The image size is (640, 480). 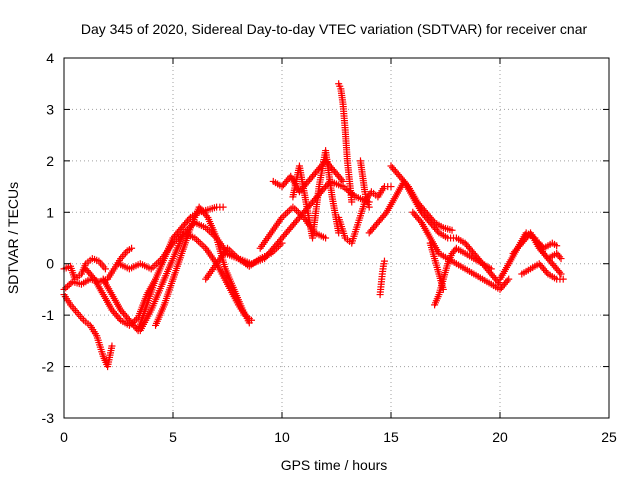 I want to click on x-axis-label: GPS time / hours, so click(x=334, y=465).